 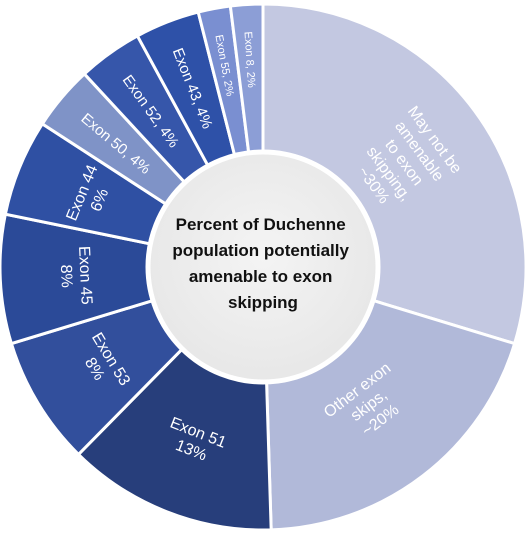 I want to click on center-title-line: Percent of Duchenne, so click(x=261, y=224).